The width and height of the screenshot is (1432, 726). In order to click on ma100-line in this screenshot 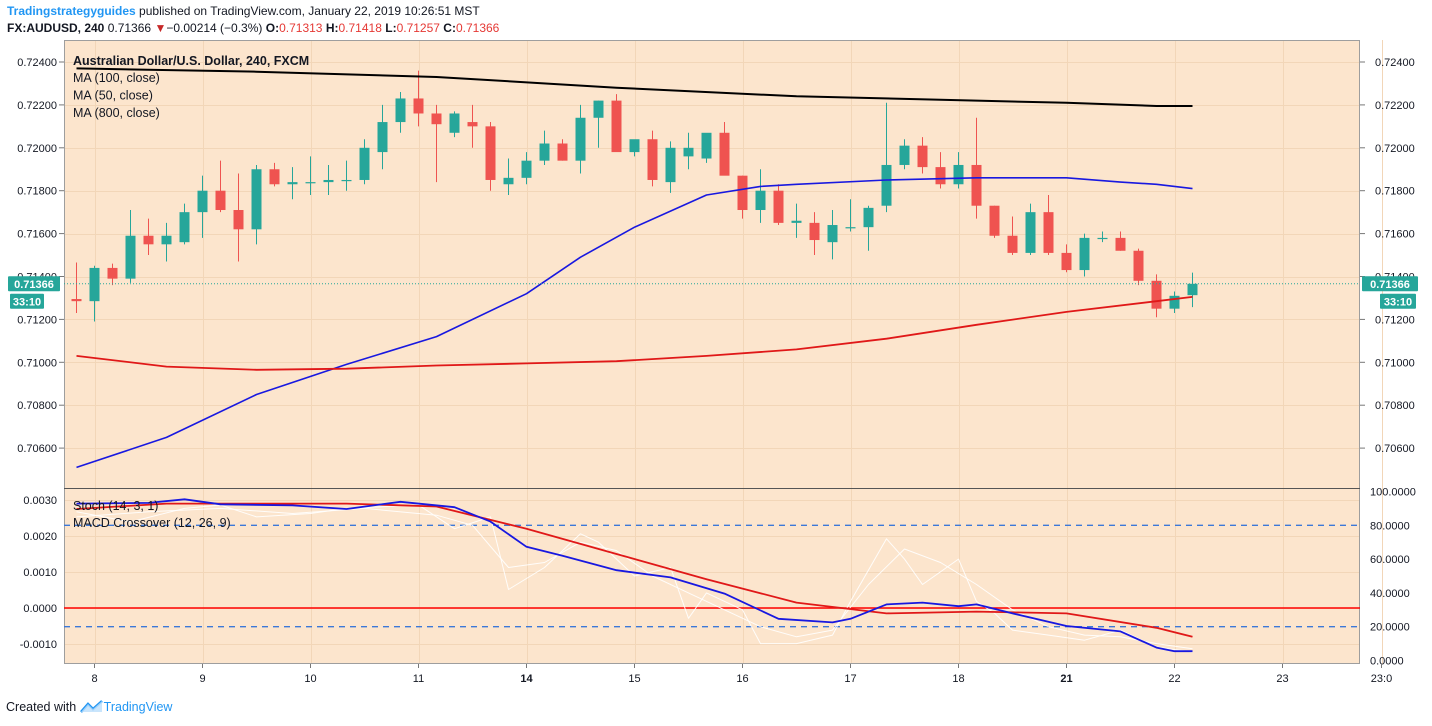, I will do `click(634, 87)`.